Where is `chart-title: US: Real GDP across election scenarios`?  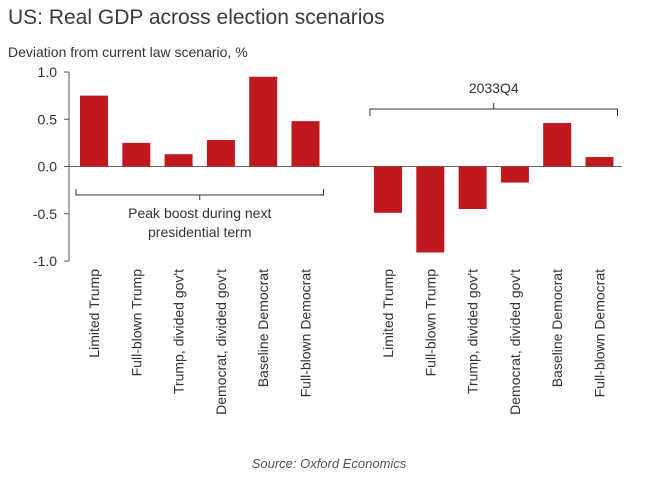
chart-title: US: Real GDP across election scenarios is located at coordinates (196, 17).